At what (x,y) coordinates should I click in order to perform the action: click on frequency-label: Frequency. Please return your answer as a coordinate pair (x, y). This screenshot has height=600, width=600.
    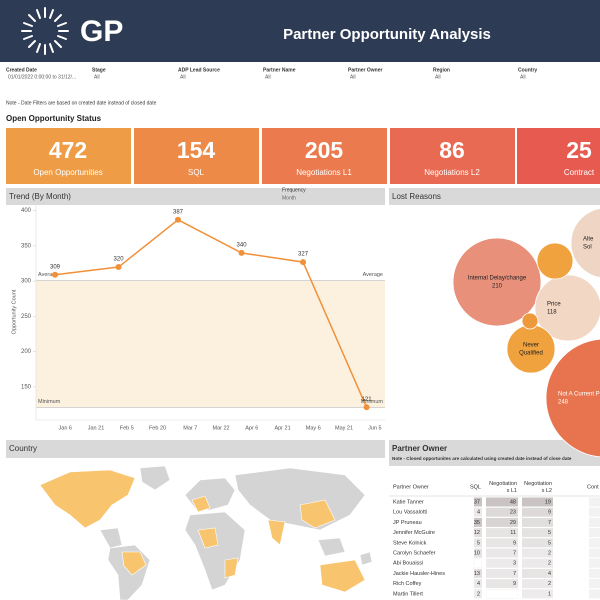
    Looking at the image, I should click on (294, 190).